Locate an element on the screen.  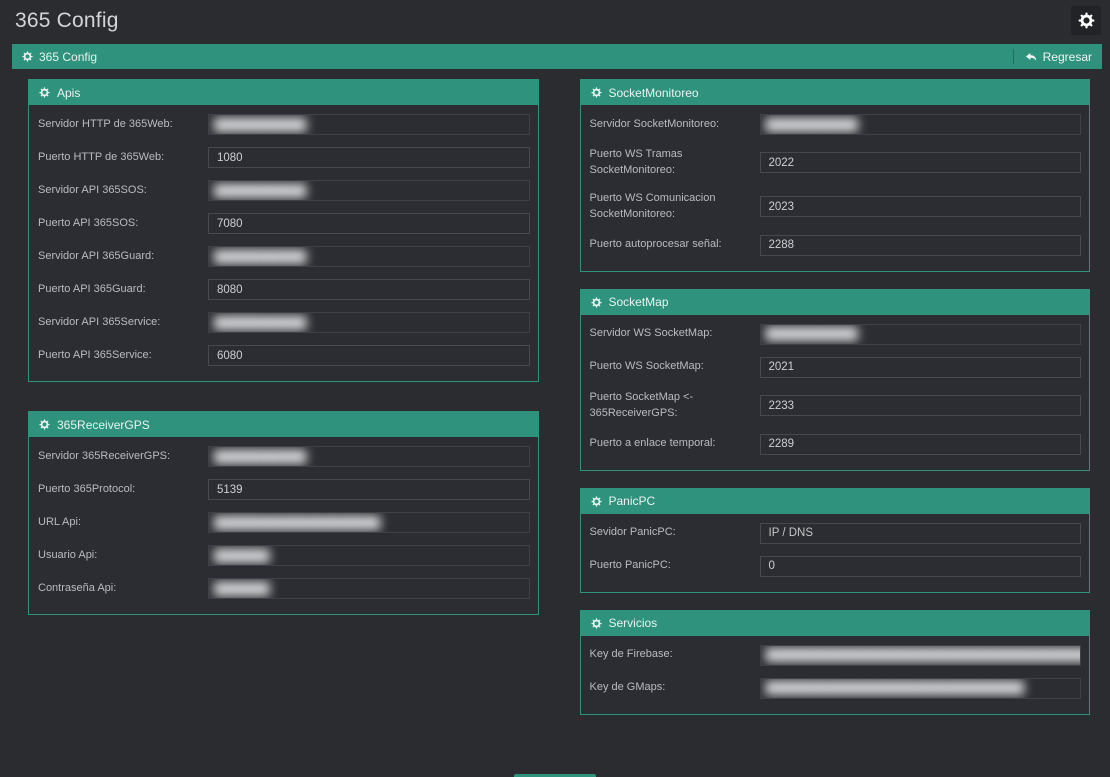
field-row: Usuario Api: ██████ is located at coordinates (284, 555).